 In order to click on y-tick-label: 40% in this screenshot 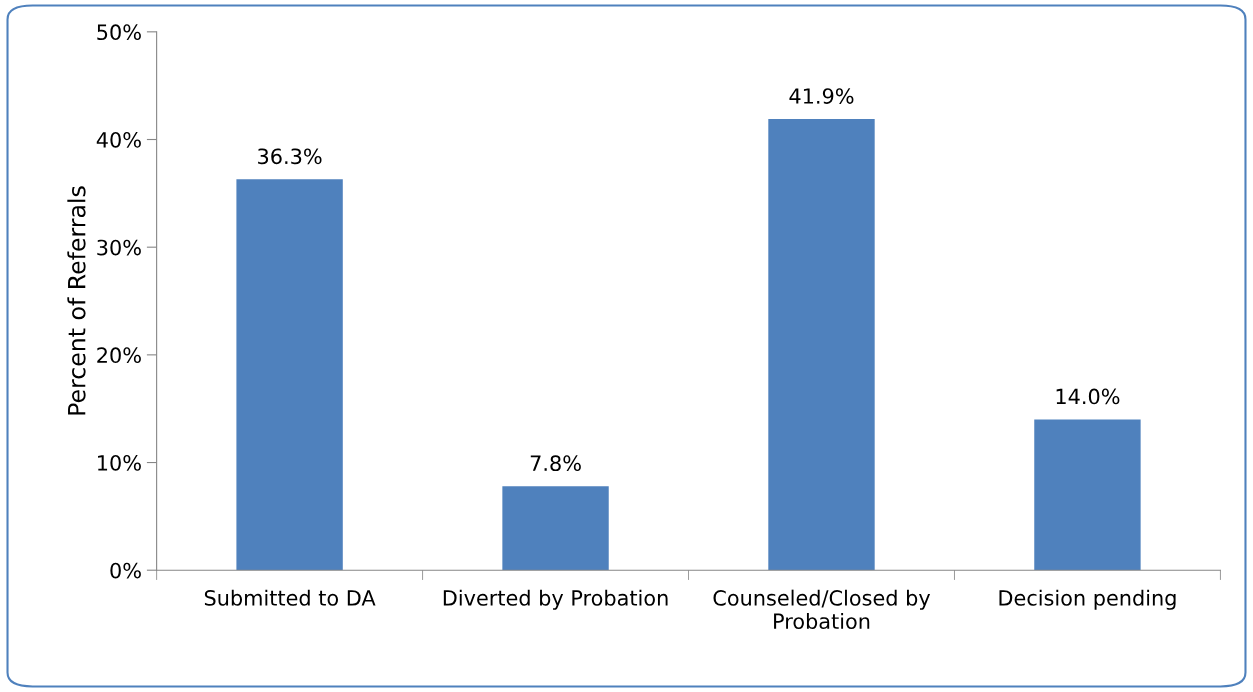, I will do `click(118, 139)`.